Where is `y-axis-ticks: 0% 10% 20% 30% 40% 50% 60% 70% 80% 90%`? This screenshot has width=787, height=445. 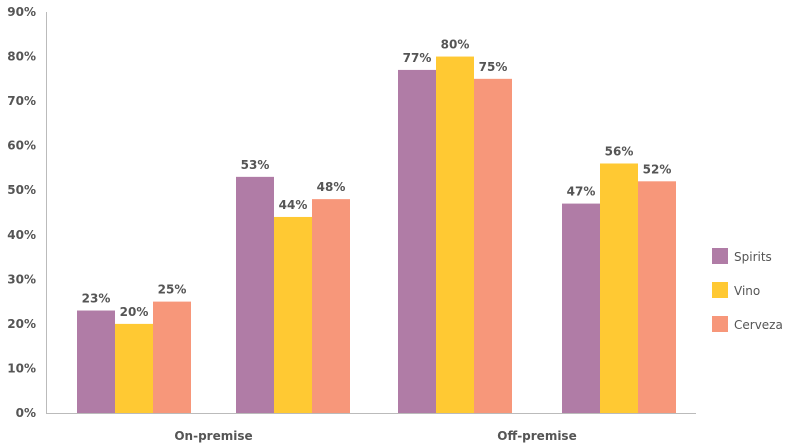
y-axis-ticks: 0% 10% 20% 30% 40% 50% 60% 70% 80% 90% is located at coordinates (21, 212).